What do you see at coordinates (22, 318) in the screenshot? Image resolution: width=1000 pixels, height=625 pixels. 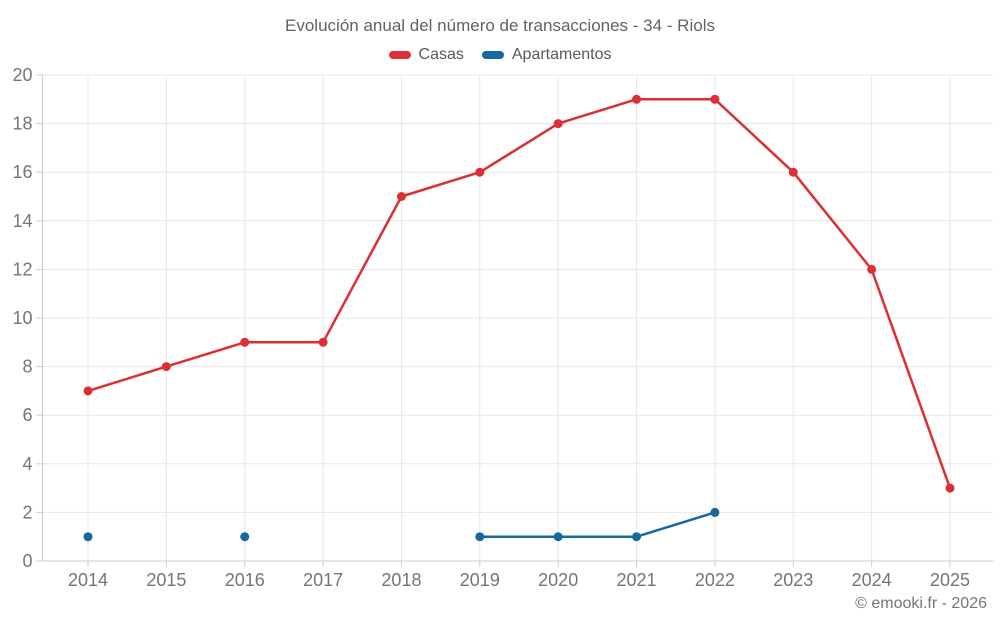 I see `svg-text: 10` at bounding box center [22, 318].